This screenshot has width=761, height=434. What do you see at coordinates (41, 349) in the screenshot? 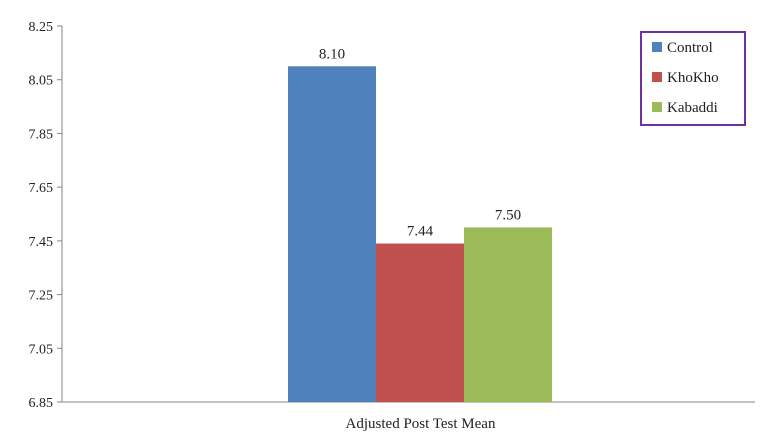
I see `y-tick-label: 7.05` at bounding box center [41, 349].